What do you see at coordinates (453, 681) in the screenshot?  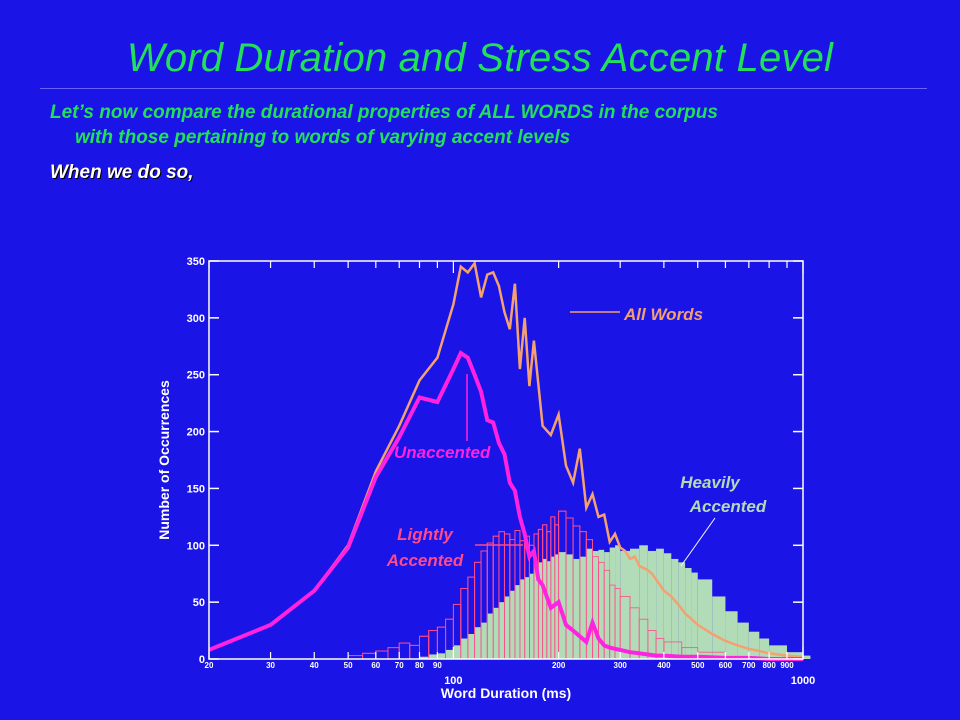 I see `x-tick-label-major: 100` at bounding box center [453, 681].